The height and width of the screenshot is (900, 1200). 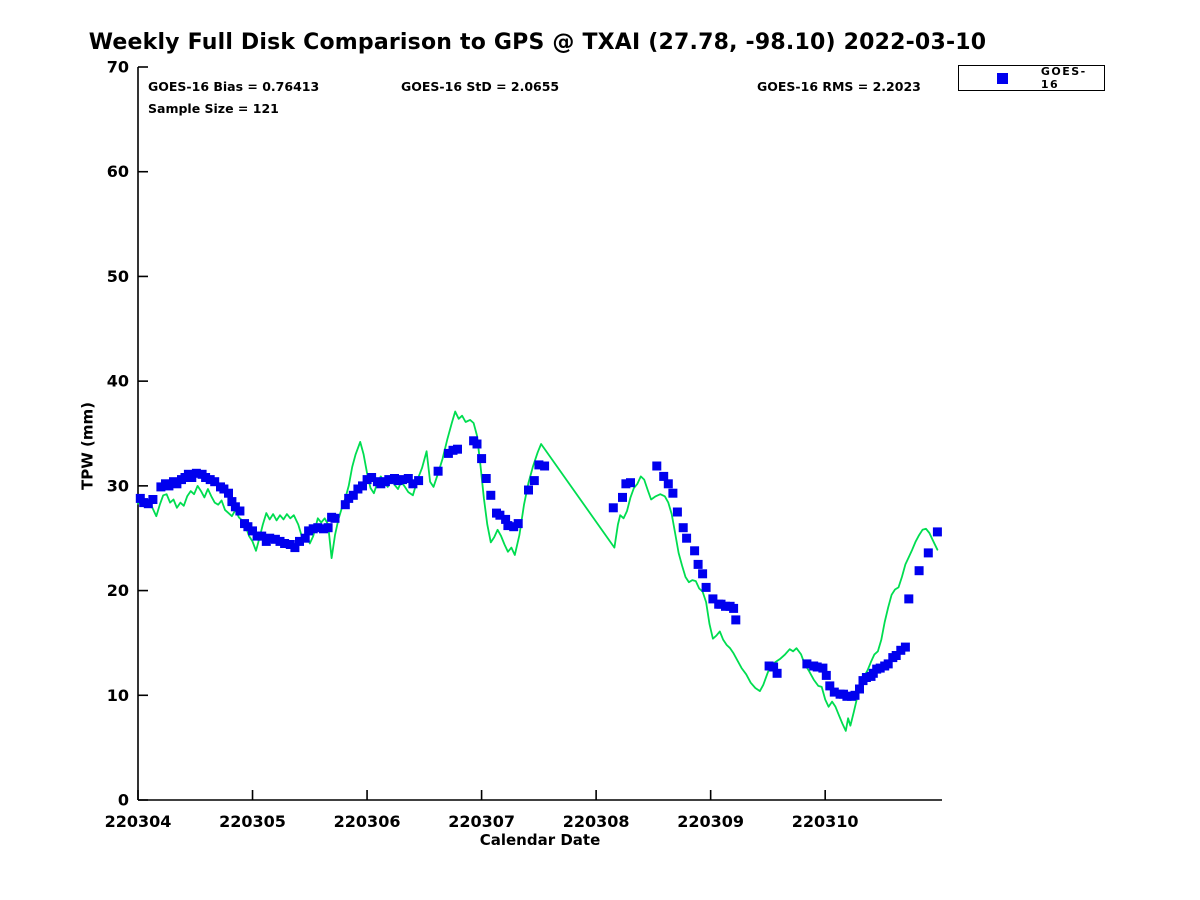 I want to click on stat-bias: GOES-16 Bias = 0.76413, so click(x=234, y=86).